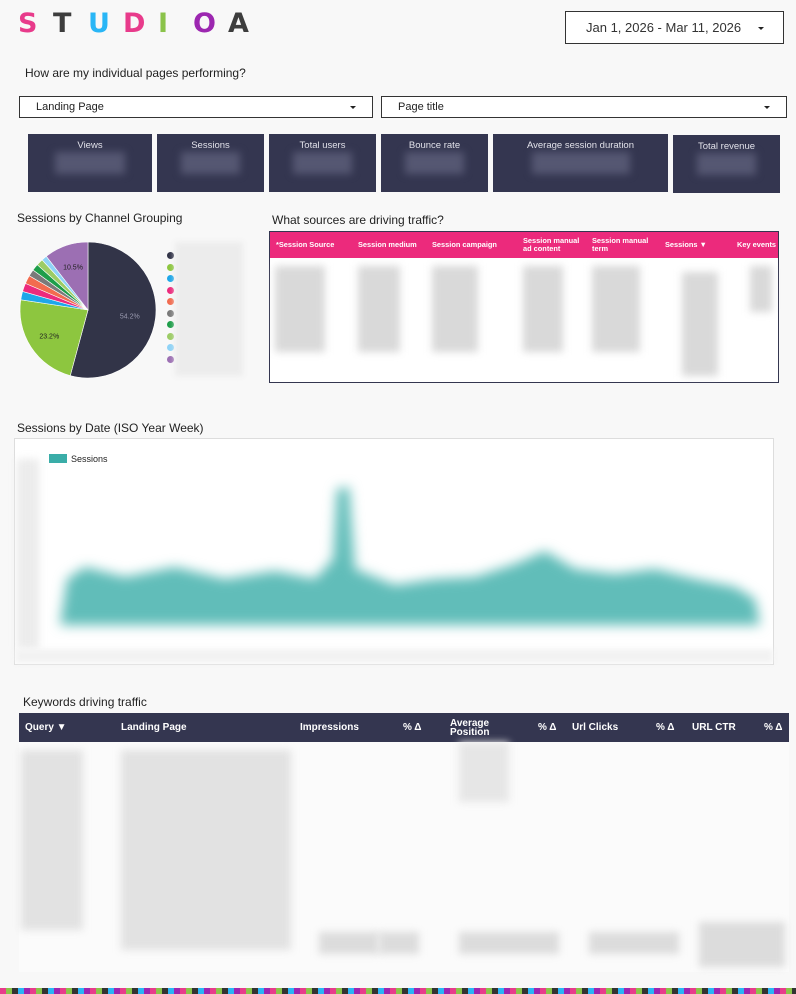 Image resolution: width=796 pixels, height=994 pixels. Describe the element at coordinates (28, 554) in the screenshot. I see `y-axis-redacted` at that location.